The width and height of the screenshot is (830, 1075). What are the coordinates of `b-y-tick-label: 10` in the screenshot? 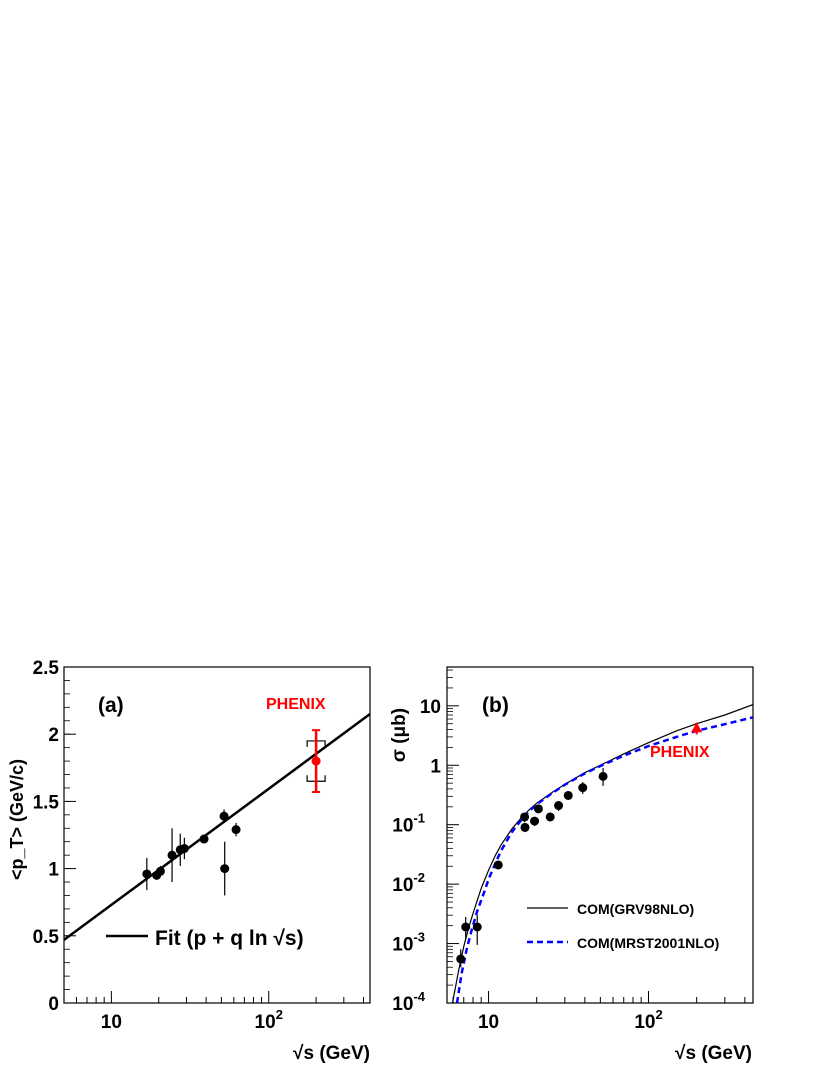 It's located at (430, 707).